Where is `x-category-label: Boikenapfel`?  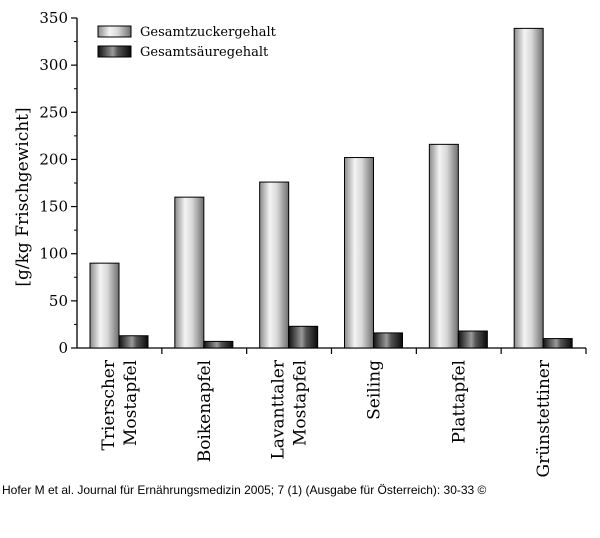 x-category-label: Boikenapfel is located at coordinates (205, 411).